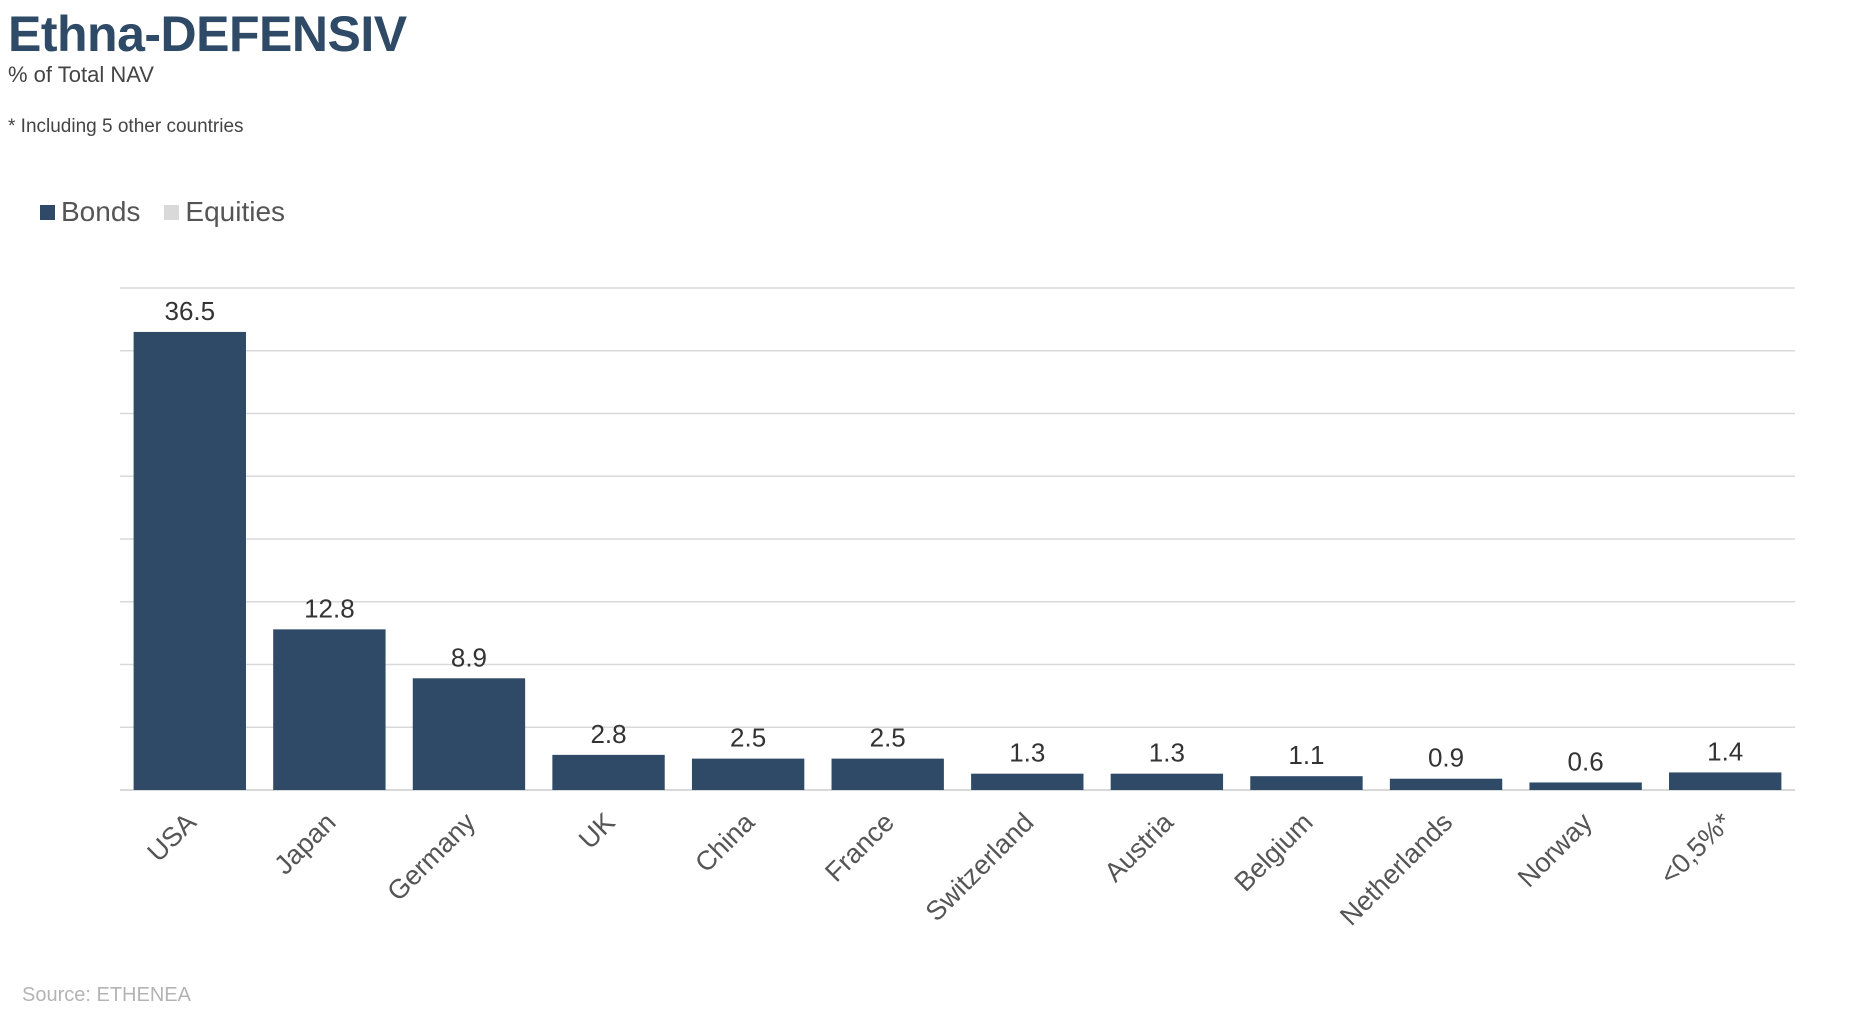 This screenshot has height=1013, width=1850. I want to click on data-label: 0.6, so click(1586, 761).